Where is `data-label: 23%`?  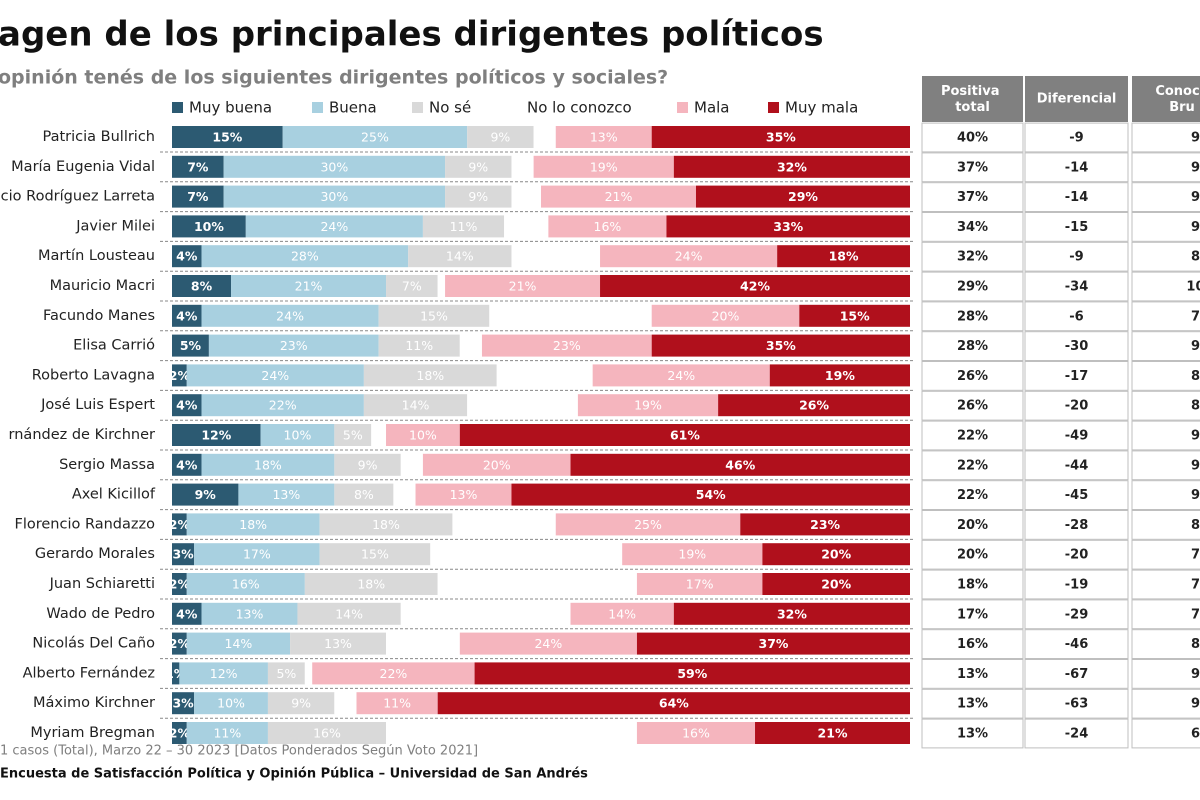 data-label: 23% is located at coordinates (825, 524).